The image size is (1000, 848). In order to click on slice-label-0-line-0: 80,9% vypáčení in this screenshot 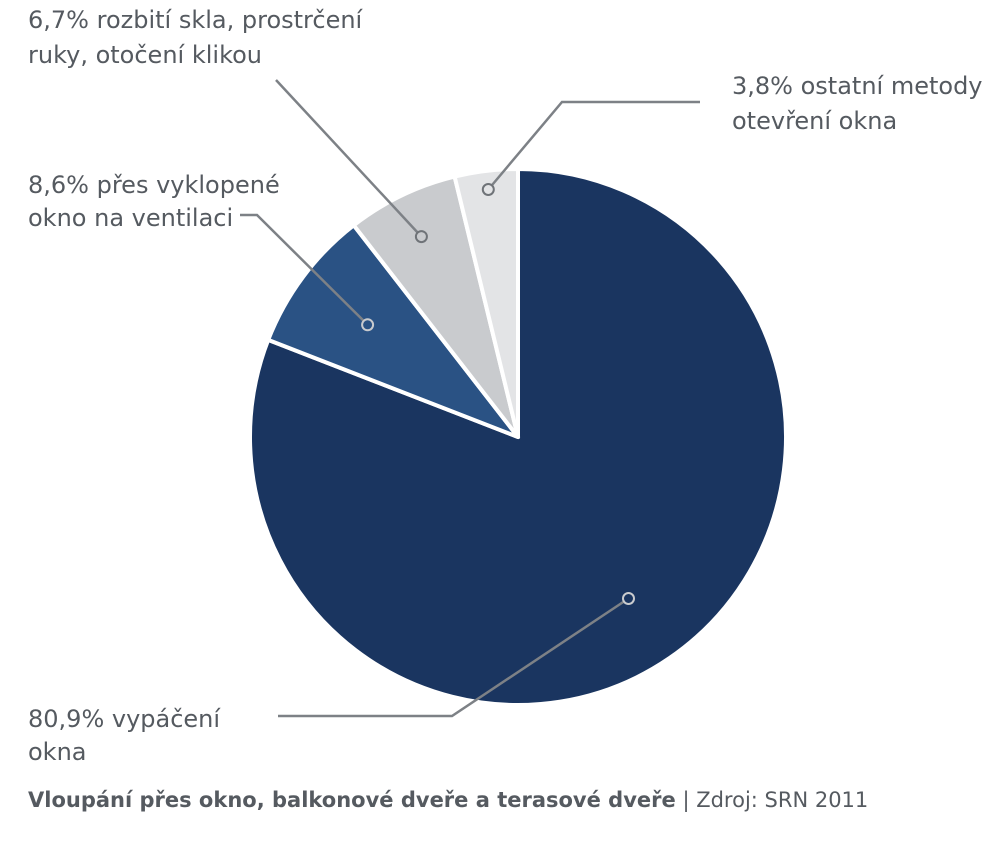, I will do `click(124, 719)`.